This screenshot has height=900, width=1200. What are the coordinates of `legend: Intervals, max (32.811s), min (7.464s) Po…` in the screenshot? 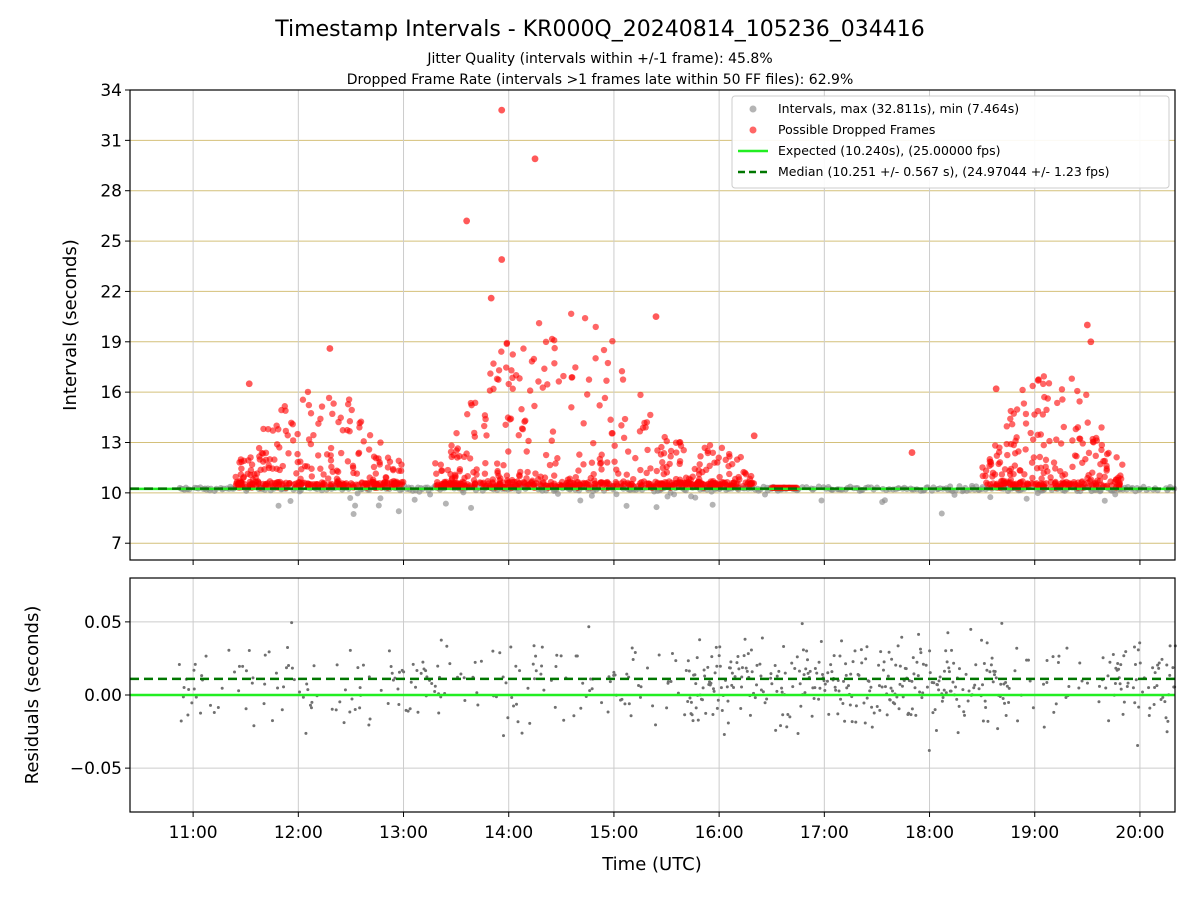 It's located at (950, 142).